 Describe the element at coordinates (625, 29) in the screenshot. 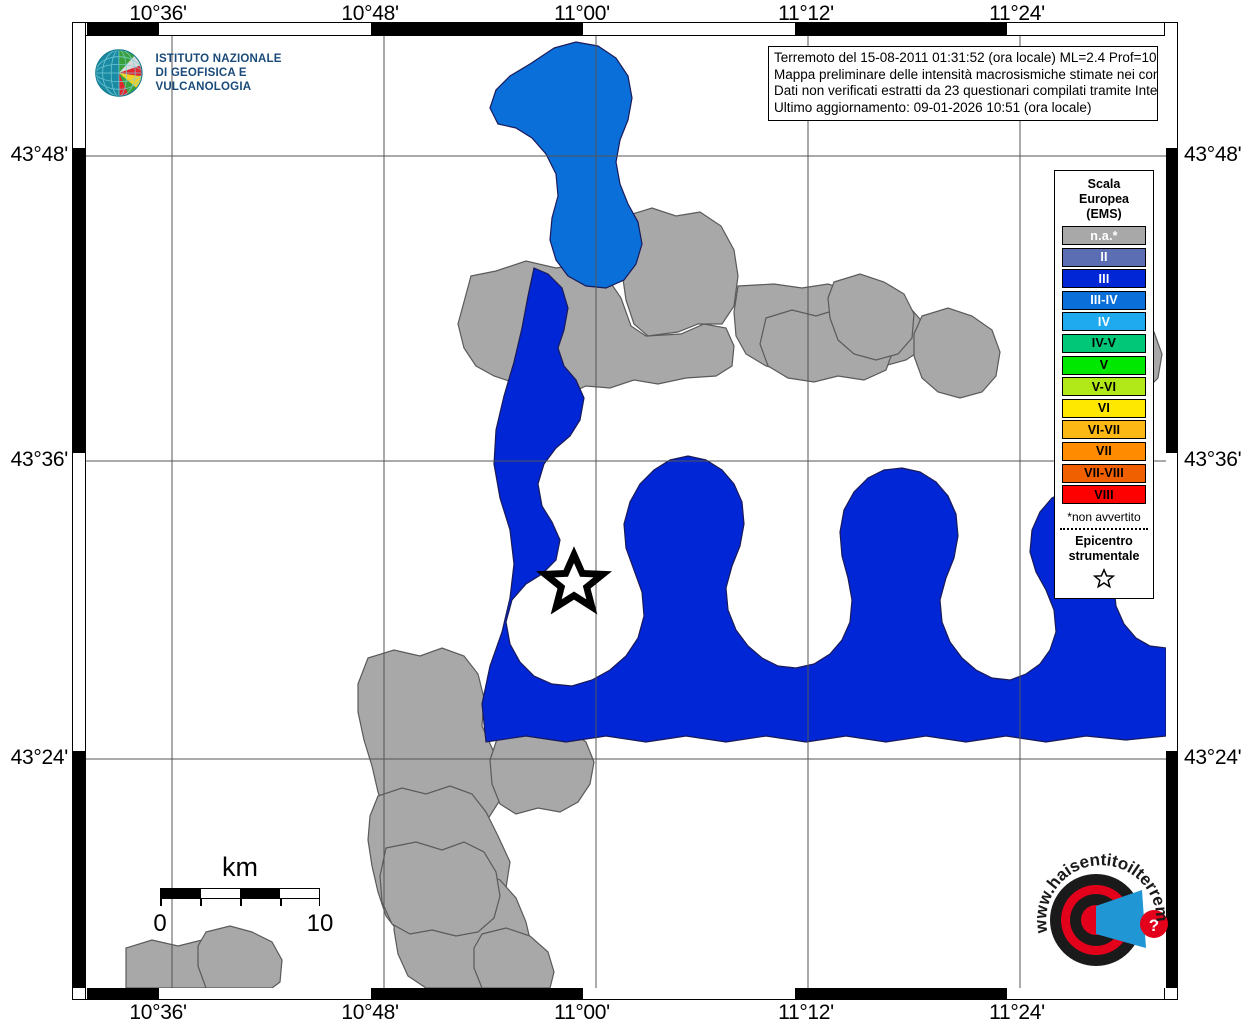

I see `frame-tick-band-top` at that location.